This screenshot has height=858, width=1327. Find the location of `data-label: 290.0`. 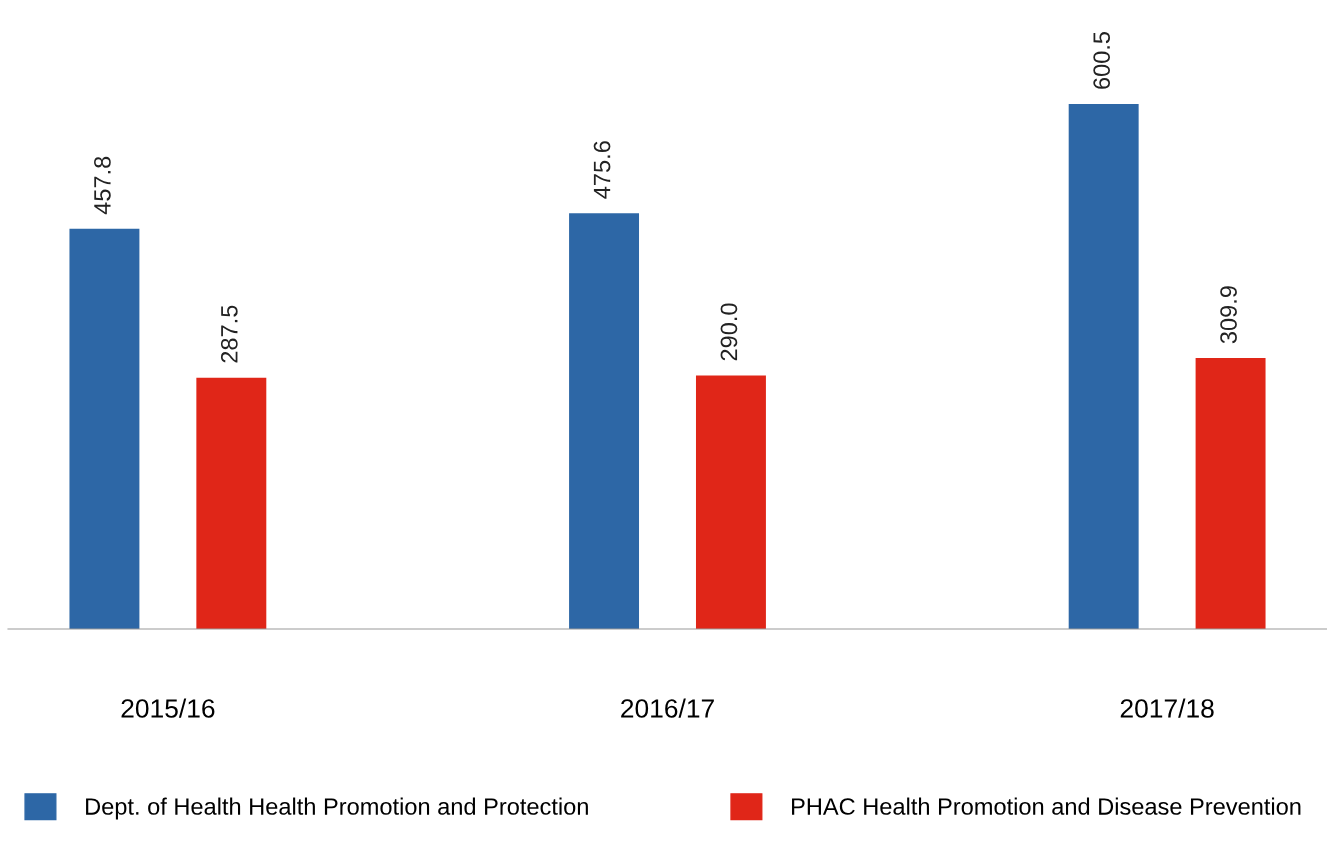

data-label: 290.0 is located at coordinates (729, 332).